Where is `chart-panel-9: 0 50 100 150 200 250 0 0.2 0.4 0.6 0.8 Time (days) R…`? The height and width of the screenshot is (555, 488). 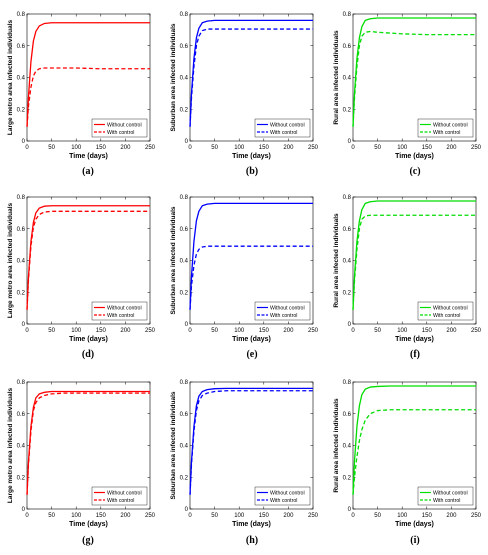
chart-panel-9: 0 50 100 150 200 250 0 0.2 0.4 0.6 0.8 Time (days) R… is located at coordinates (407, 454).